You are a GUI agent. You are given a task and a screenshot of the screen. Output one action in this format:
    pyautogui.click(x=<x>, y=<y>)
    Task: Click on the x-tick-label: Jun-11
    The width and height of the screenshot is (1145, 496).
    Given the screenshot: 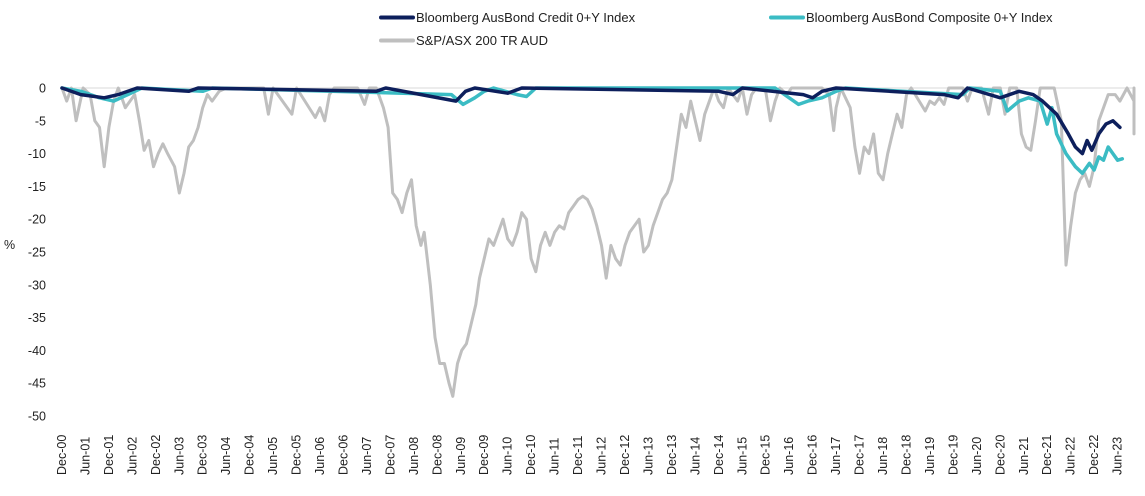 What is the action you would take?
    pyautogui.click(x=555, y=456)
    